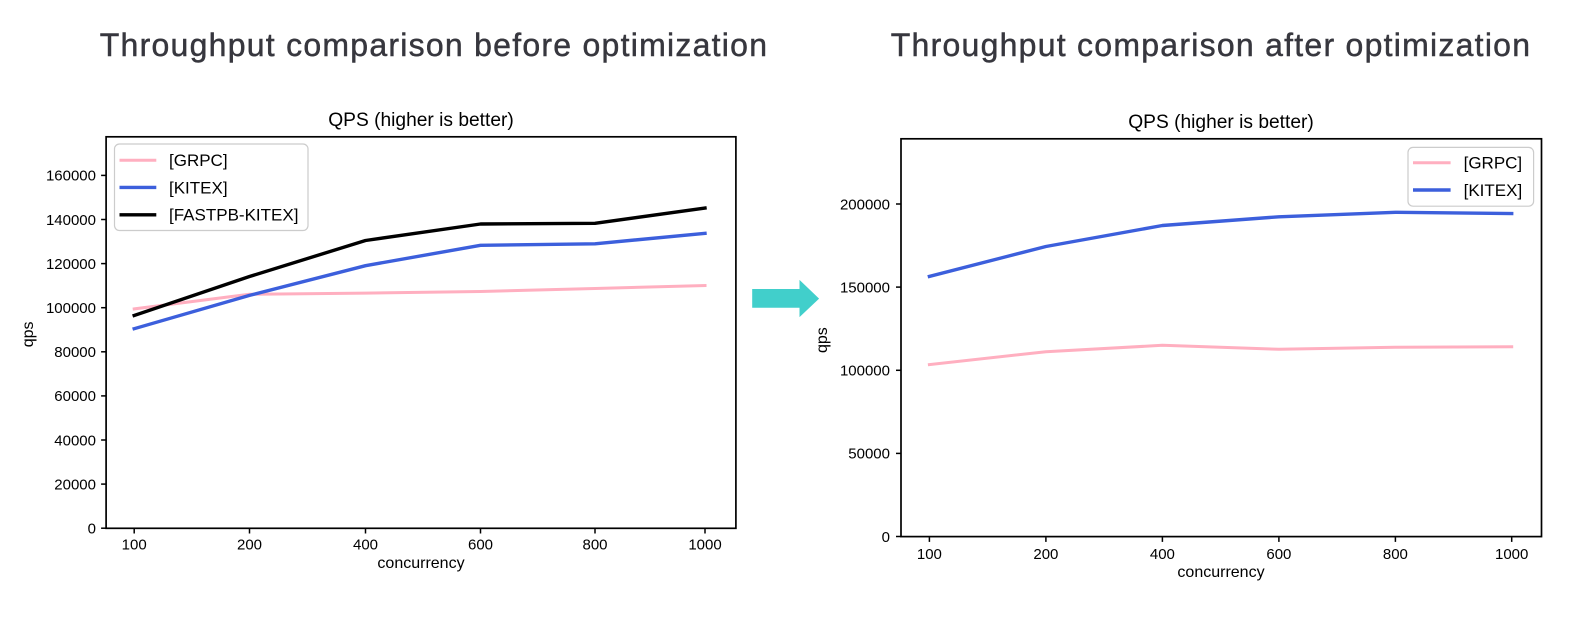 The height and width of the screenshot is (617, 1596). What do you see at coordinates (75, 484) in the screenshot?
I see `svg-text: 20000` at bounding box center [75, 484].